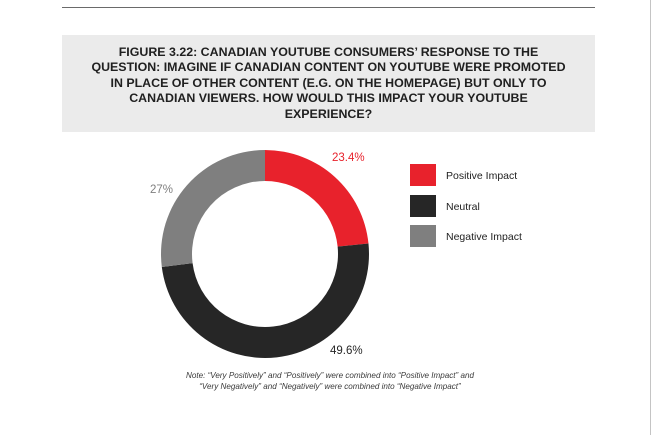  Describe the element at coordinates (212, 209) in the screenshot. I see `slice-negative-impact` at that location.